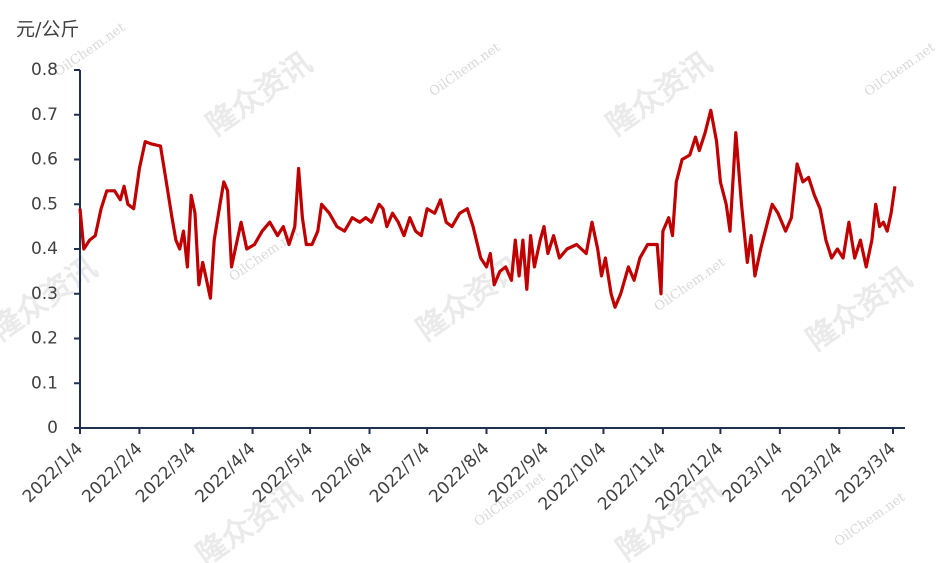 This screenshot has height=563, width=940. I want to click on y-tick-label: 0.2, so click(44, 339).